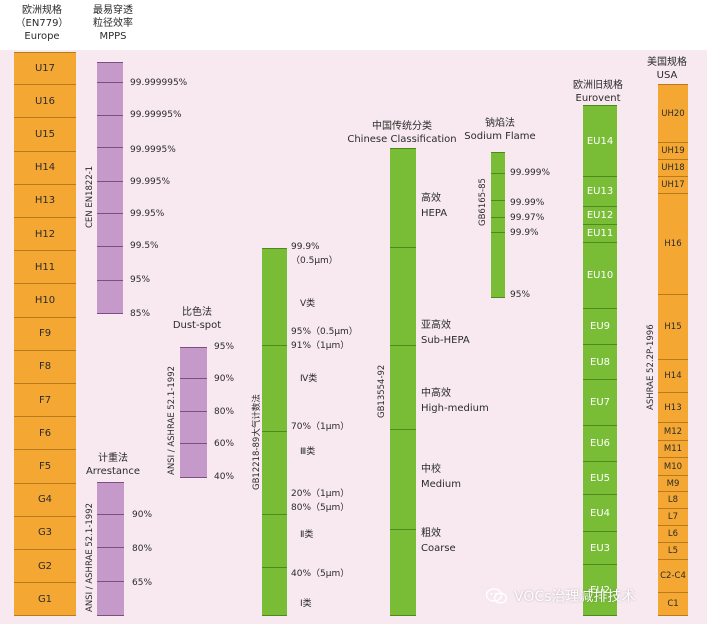 The image size is (707, 629). What do you see at coordinates (527, 218) in the screenshot?
I see `sodium-value: 99.97%` at bounding box center [527, 218].